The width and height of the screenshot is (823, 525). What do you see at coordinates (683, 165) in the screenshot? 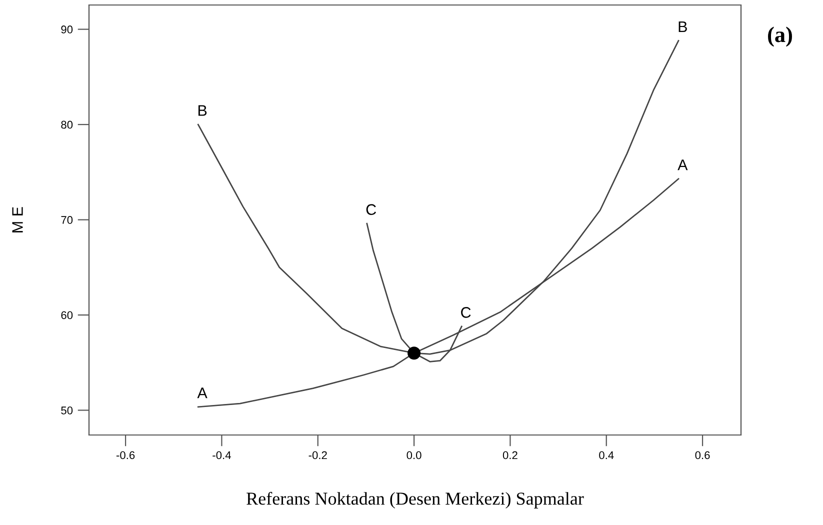
I see `text: A` at bounding box center [683, 165].